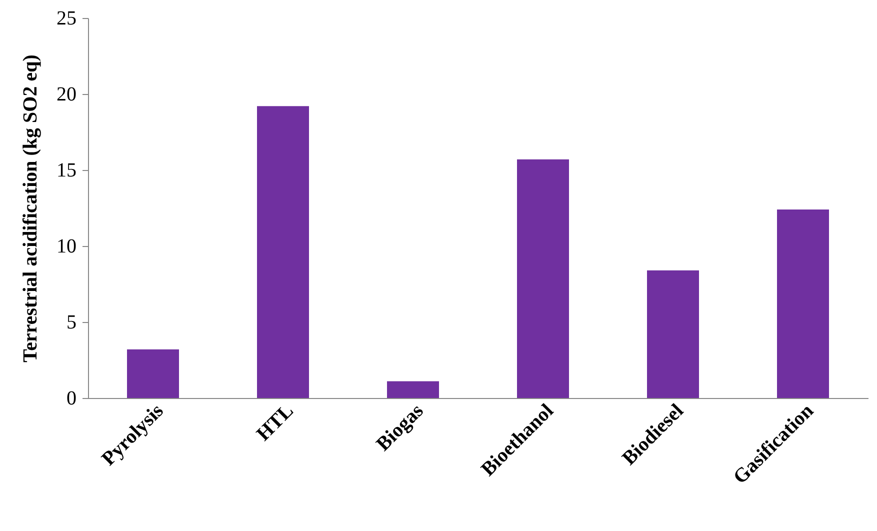 The image size is (877, 531). I want to click on y-tick-label: 10, so click(66, 247).